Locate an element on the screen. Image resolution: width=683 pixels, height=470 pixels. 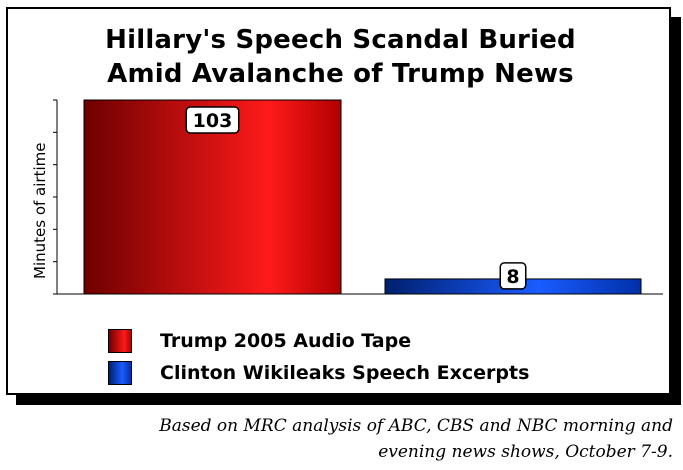
legend-swatch-clinton is located at coordinates (120, 373).